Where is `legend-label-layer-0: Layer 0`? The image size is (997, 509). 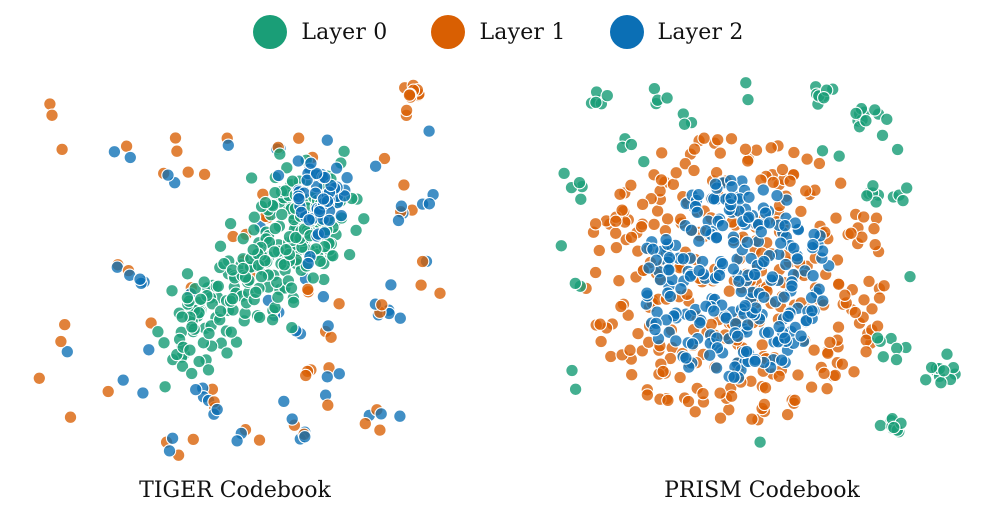 legend-label-layer-0: Layer 0 is located at coordinates (344, 32).